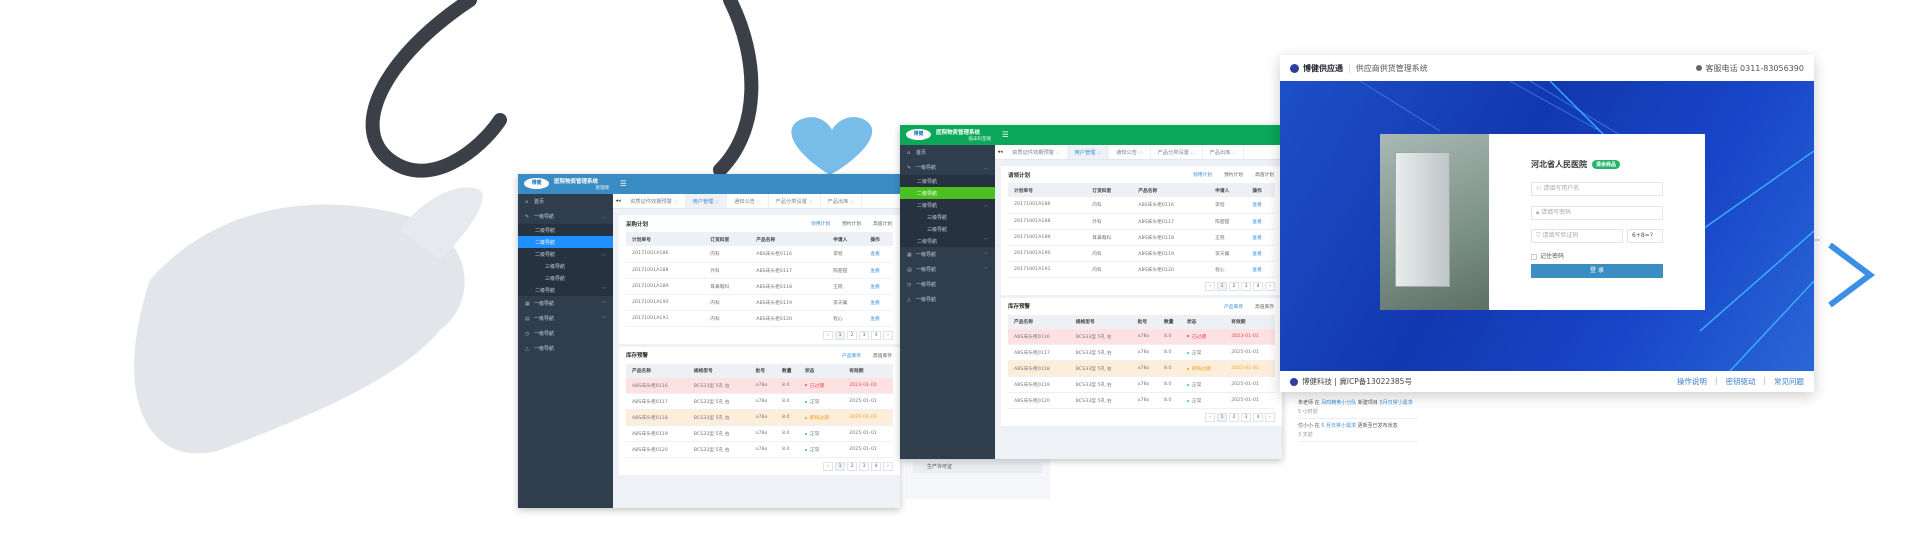 The image size is (1920, 560). What do you see at coordinates (882, 356) in the screenshot?
I see `card-tab: 高值库存` at bounding box center [882, 356].